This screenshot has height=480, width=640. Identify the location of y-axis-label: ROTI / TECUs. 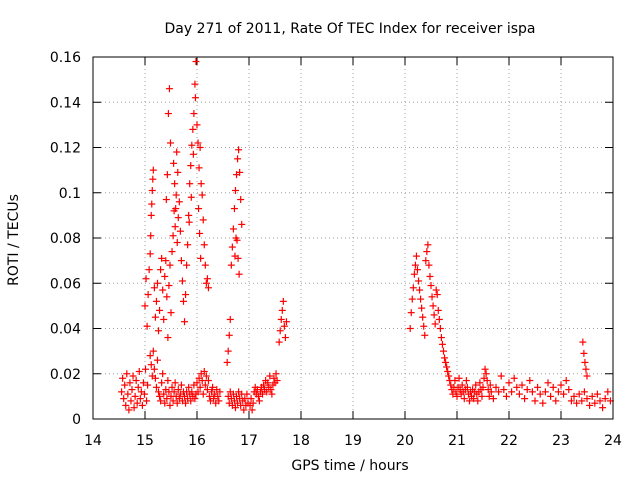
(14, 240).